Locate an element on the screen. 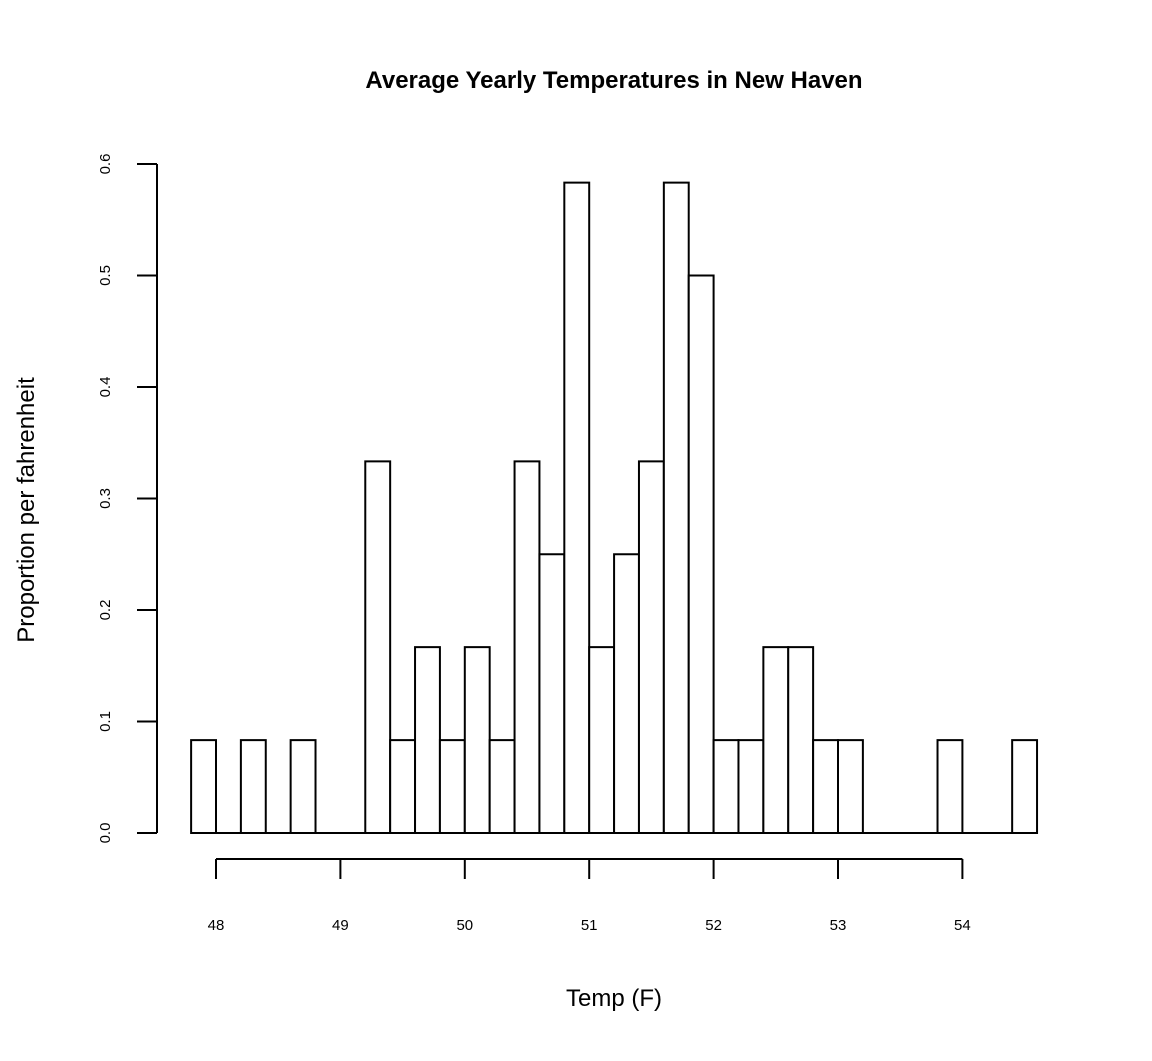 The height and width of the screenshot is (1061, 1152). y-tick-label: 0.0 is located at coordinates (105, 833).